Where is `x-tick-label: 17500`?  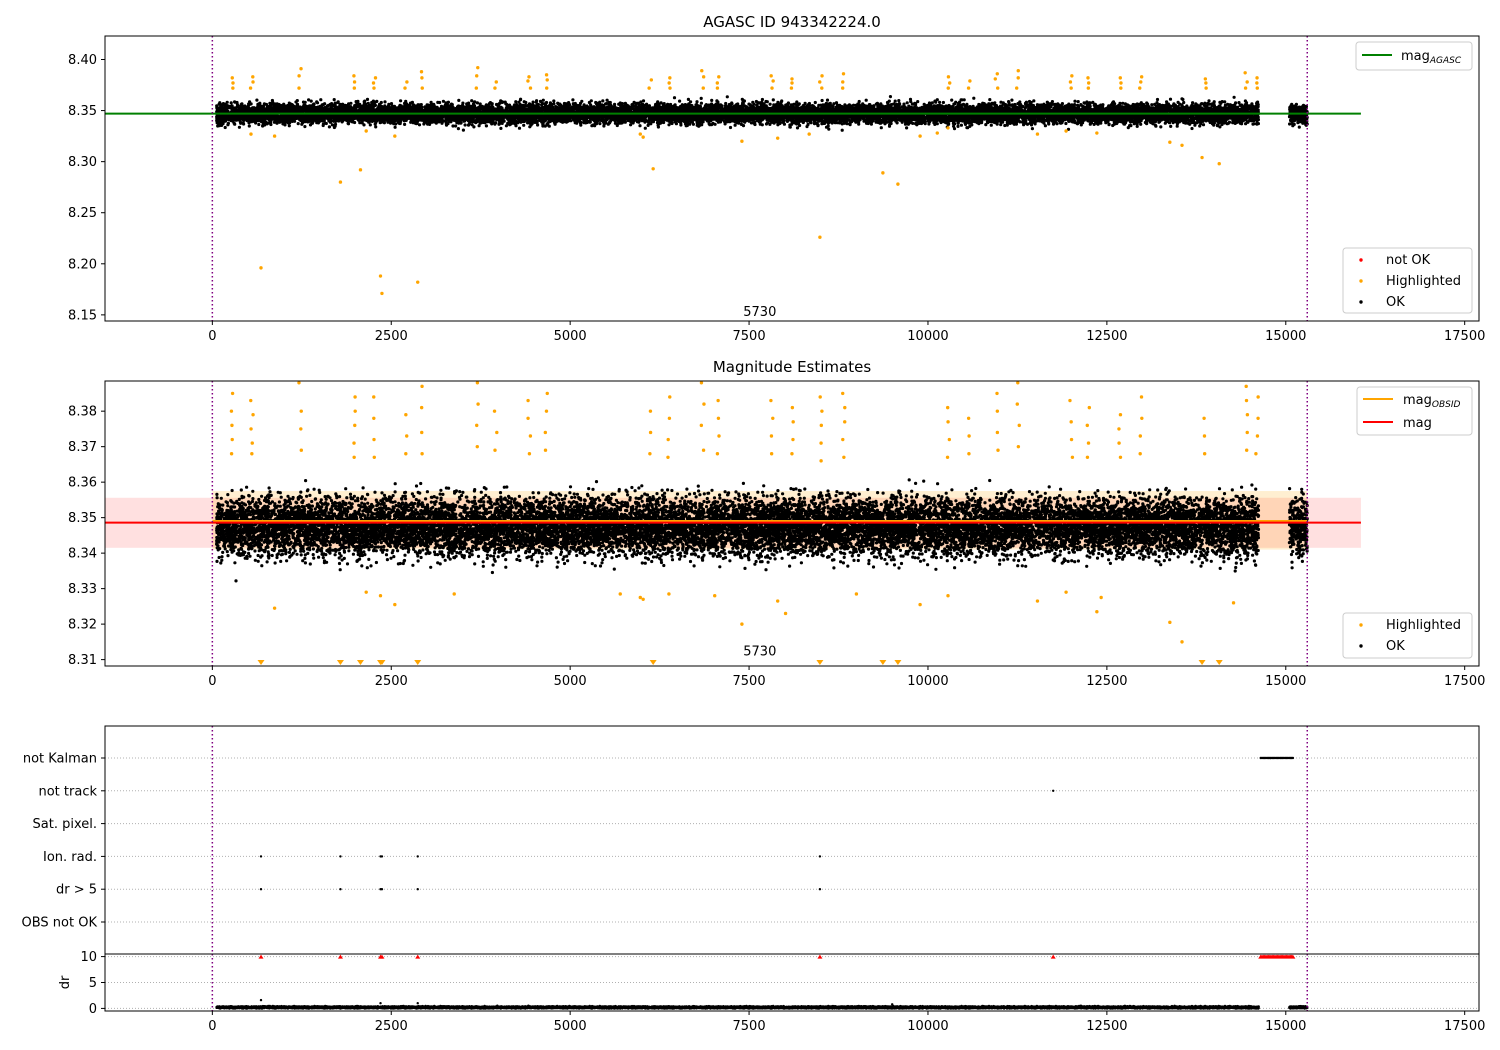
x-tick-label: 17500 is located at coordinates (1464, 1026).